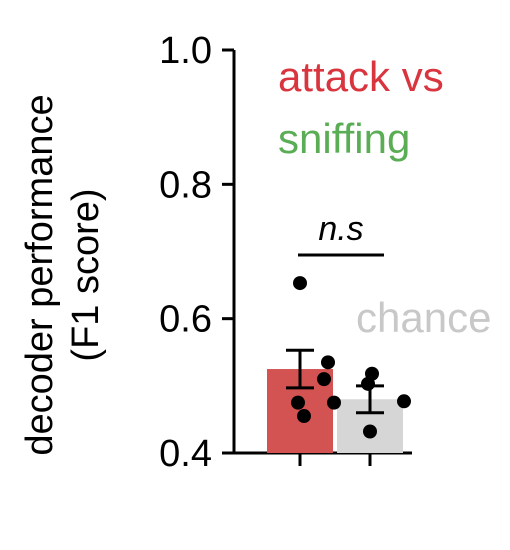  Describe the element at coordinates (185, 454) in the screenshot. I see `y-tick-label: 0.4` at that location.